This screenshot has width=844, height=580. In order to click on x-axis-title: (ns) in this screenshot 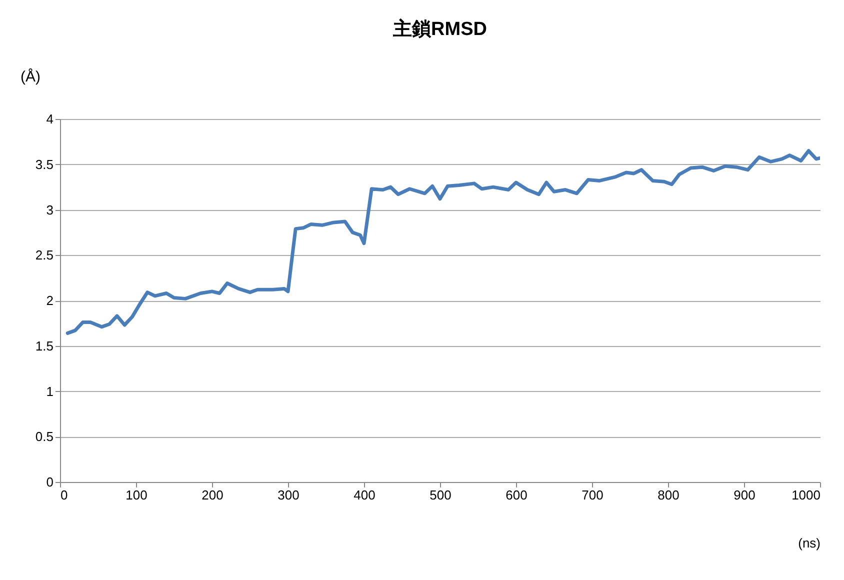, I will do `click(809, 543)`.